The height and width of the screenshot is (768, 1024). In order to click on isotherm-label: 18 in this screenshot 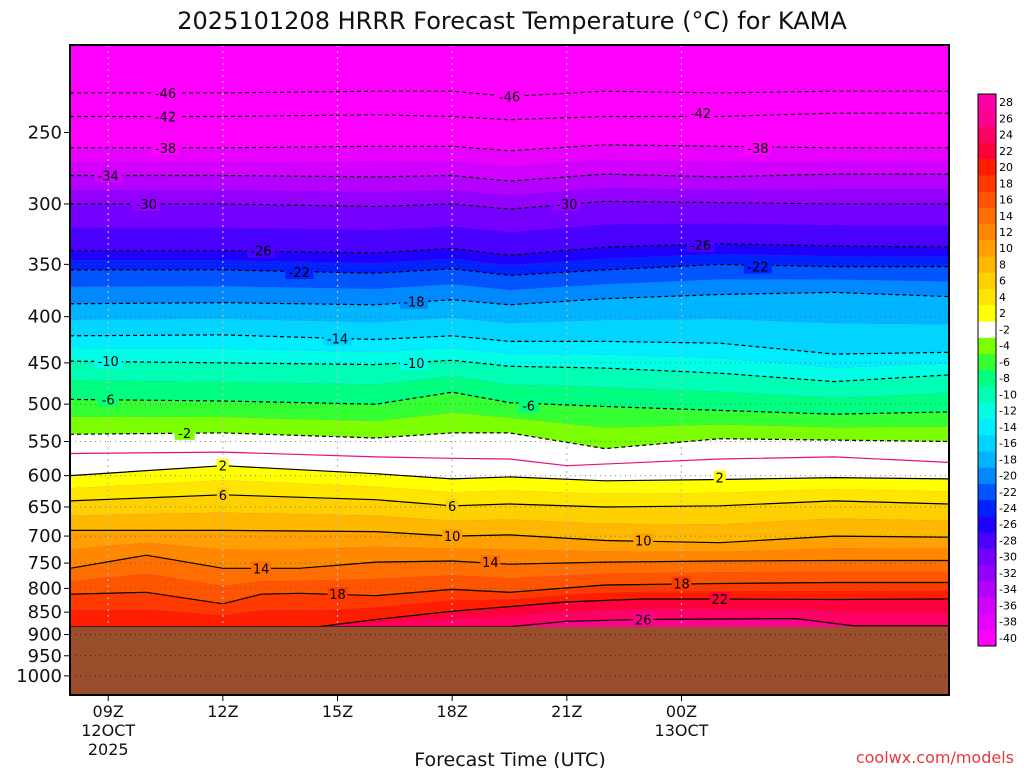, I will do `click(681, 584)`.